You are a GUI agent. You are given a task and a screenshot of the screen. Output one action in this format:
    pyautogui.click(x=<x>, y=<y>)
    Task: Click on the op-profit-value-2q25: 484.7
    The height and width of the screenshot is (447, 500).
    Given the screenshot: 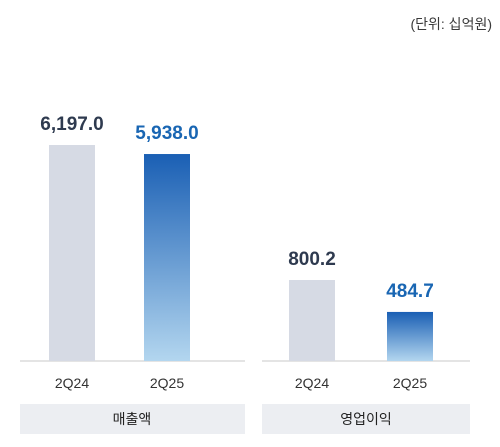 What is the action you would take?
    pyautogui.click(x=410, y=291)
    